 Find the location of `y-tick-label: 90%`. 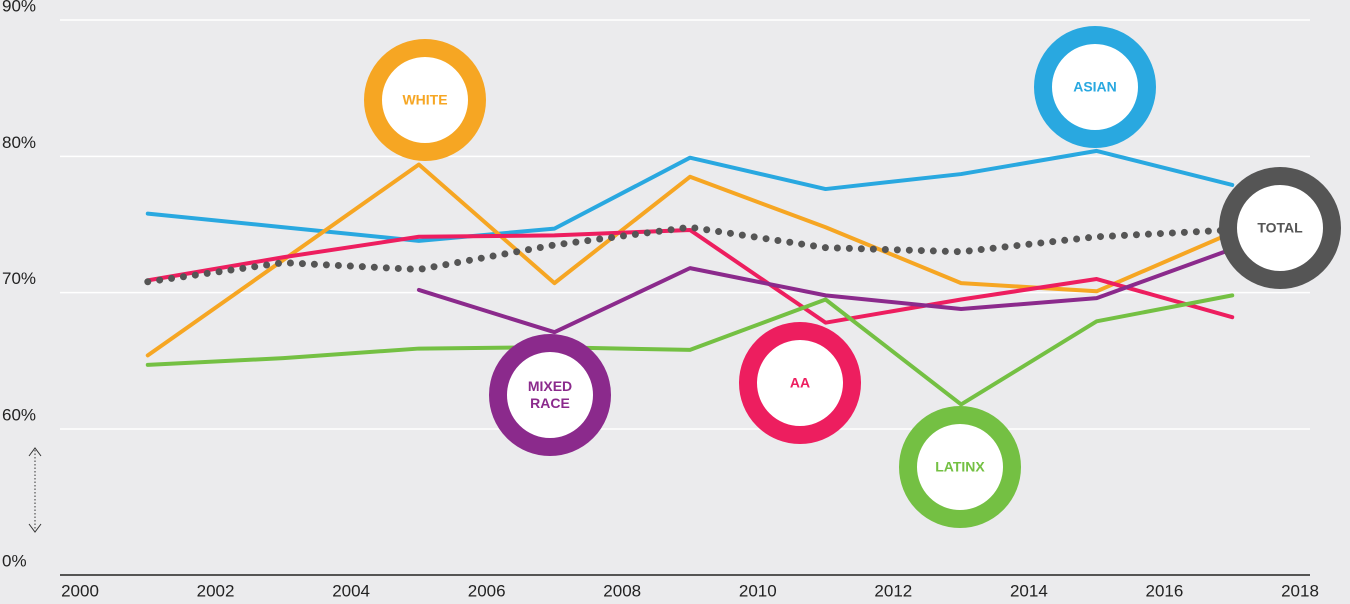

y-tick-label: 90% is located at coordinates (19, 7).